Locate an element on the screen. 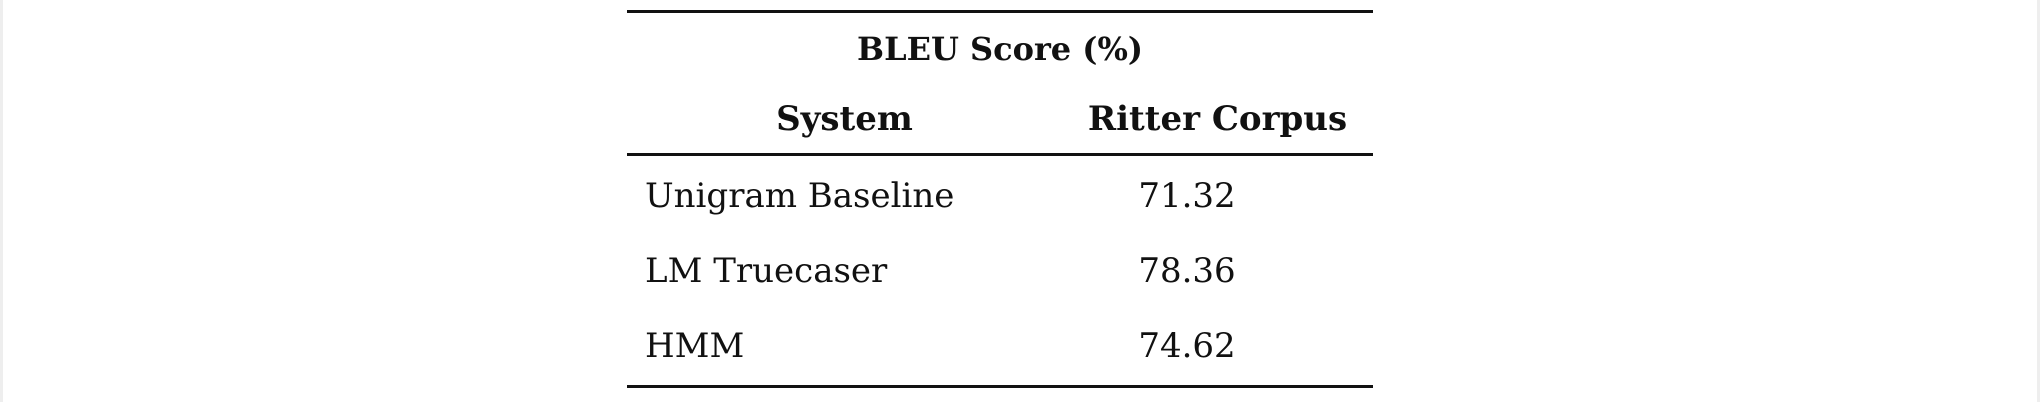 This screenshot has height=402, width=2040. table-row: LM Truecaser 78.36 is located at coordinates (1000, 270).